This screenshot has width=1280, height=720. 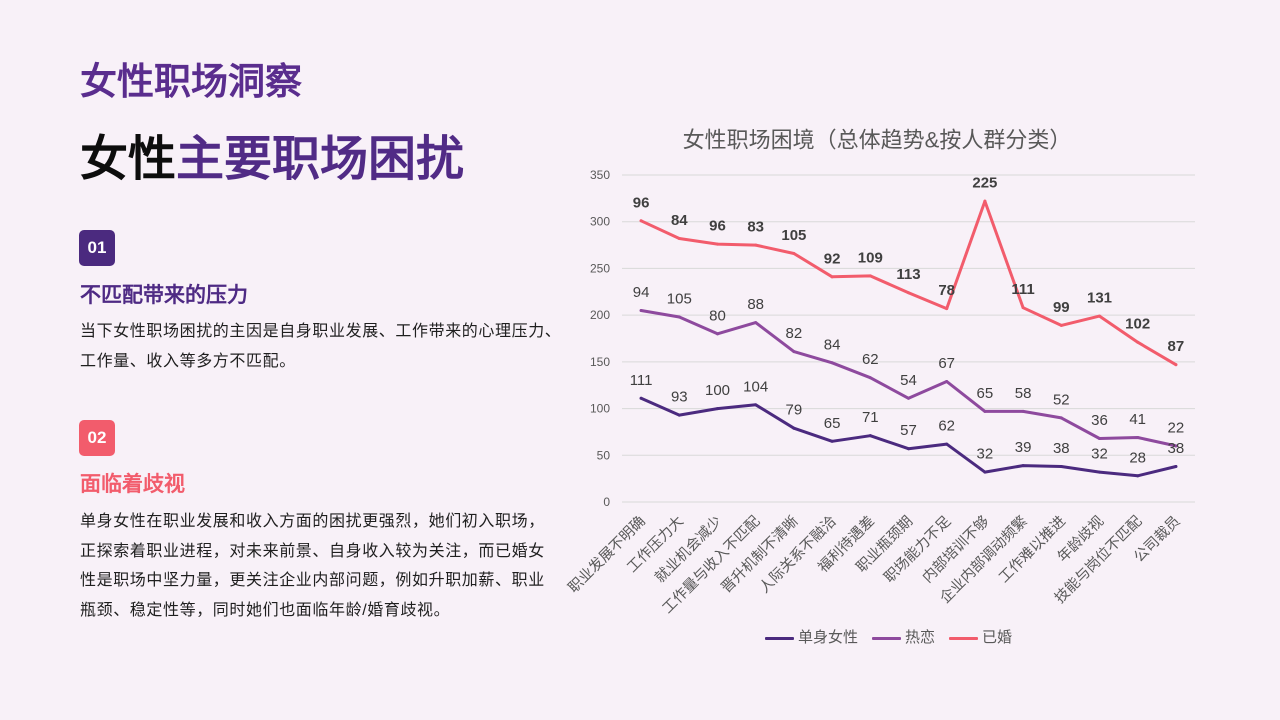 I want to click on data-label: 57, so click(x=908, y=430).